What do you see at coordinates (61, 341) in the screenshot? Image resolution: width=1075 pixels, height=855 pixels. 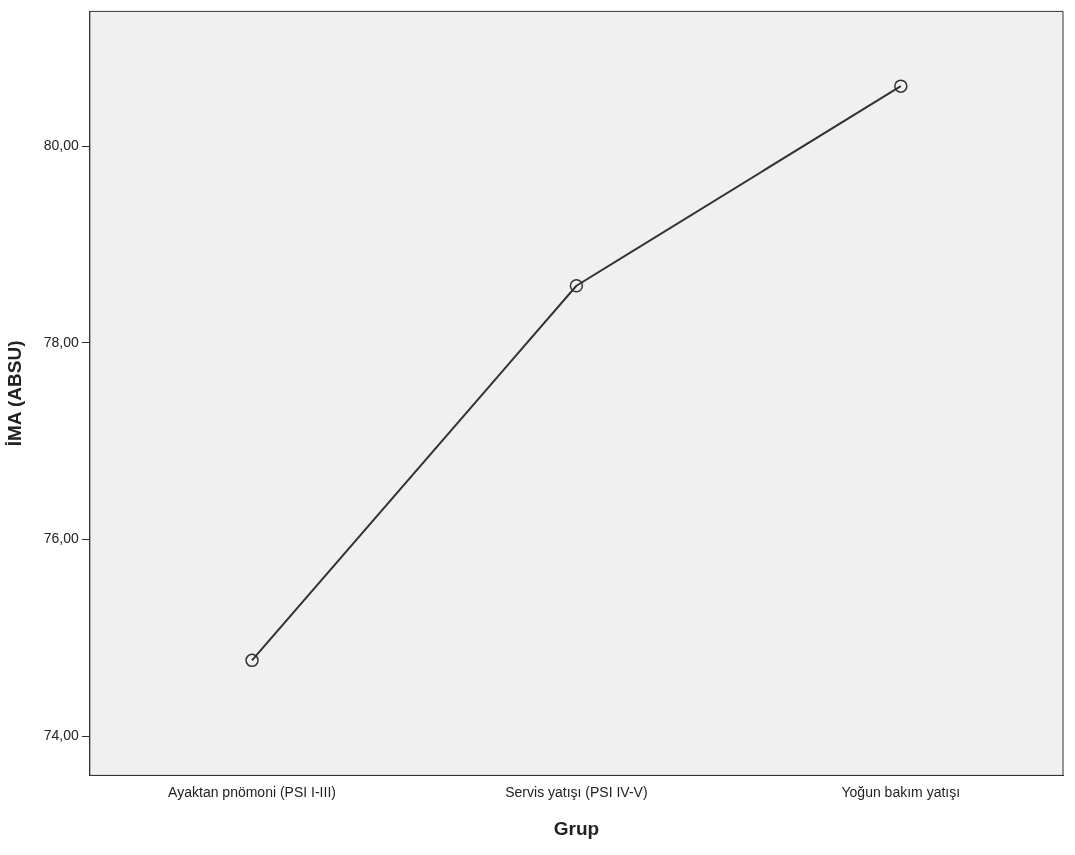 I see `y-tick-label: 78,00` at bounding box center [61, 341].